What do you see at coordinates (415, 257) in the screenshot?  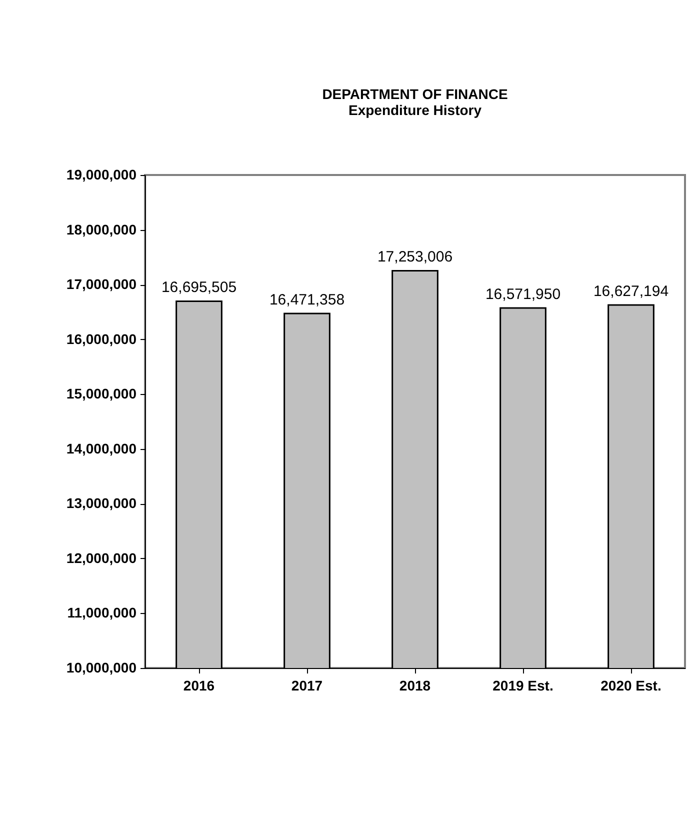 I see `data-label: 17,253,006` at bounding box center [415, 257].